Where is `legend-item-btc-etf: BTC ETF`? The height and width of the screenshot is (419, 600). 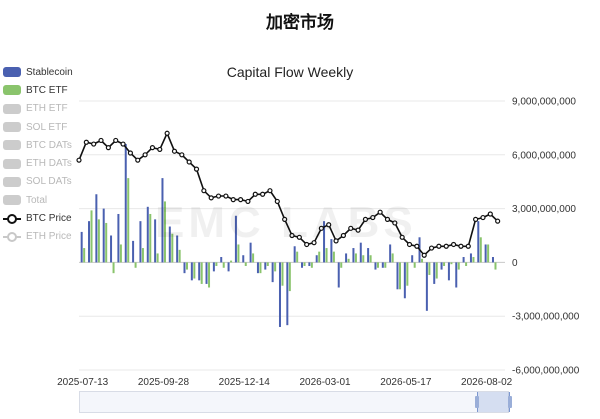
legend-item-btc-etf: BTC ETF is located at coordinates (53, 90).